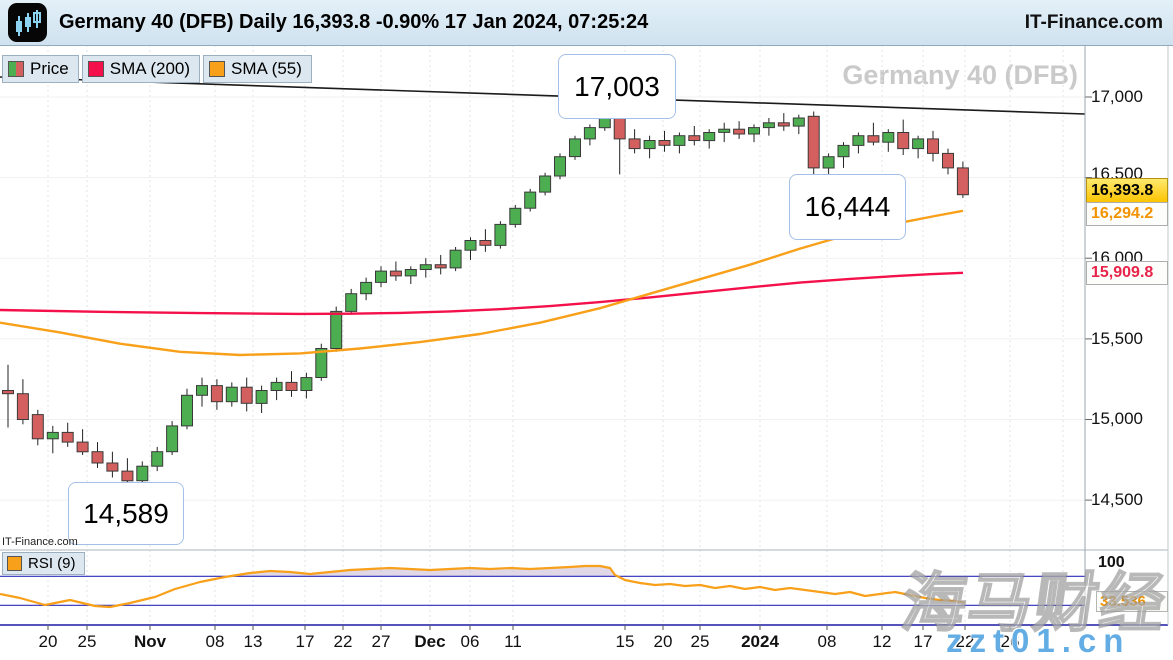 The image size is (1173, 660). I want to click on candlestick-glyph, so click(28, 22).